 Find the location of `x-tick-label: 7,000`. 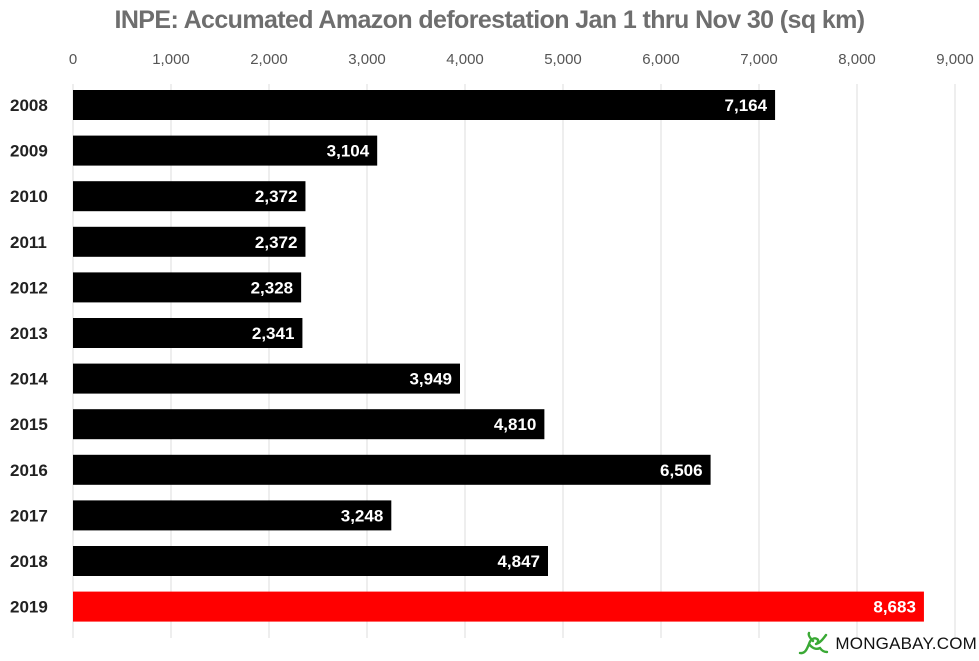

x-tick-label: 7,000 is located at coordinates (759, 59).